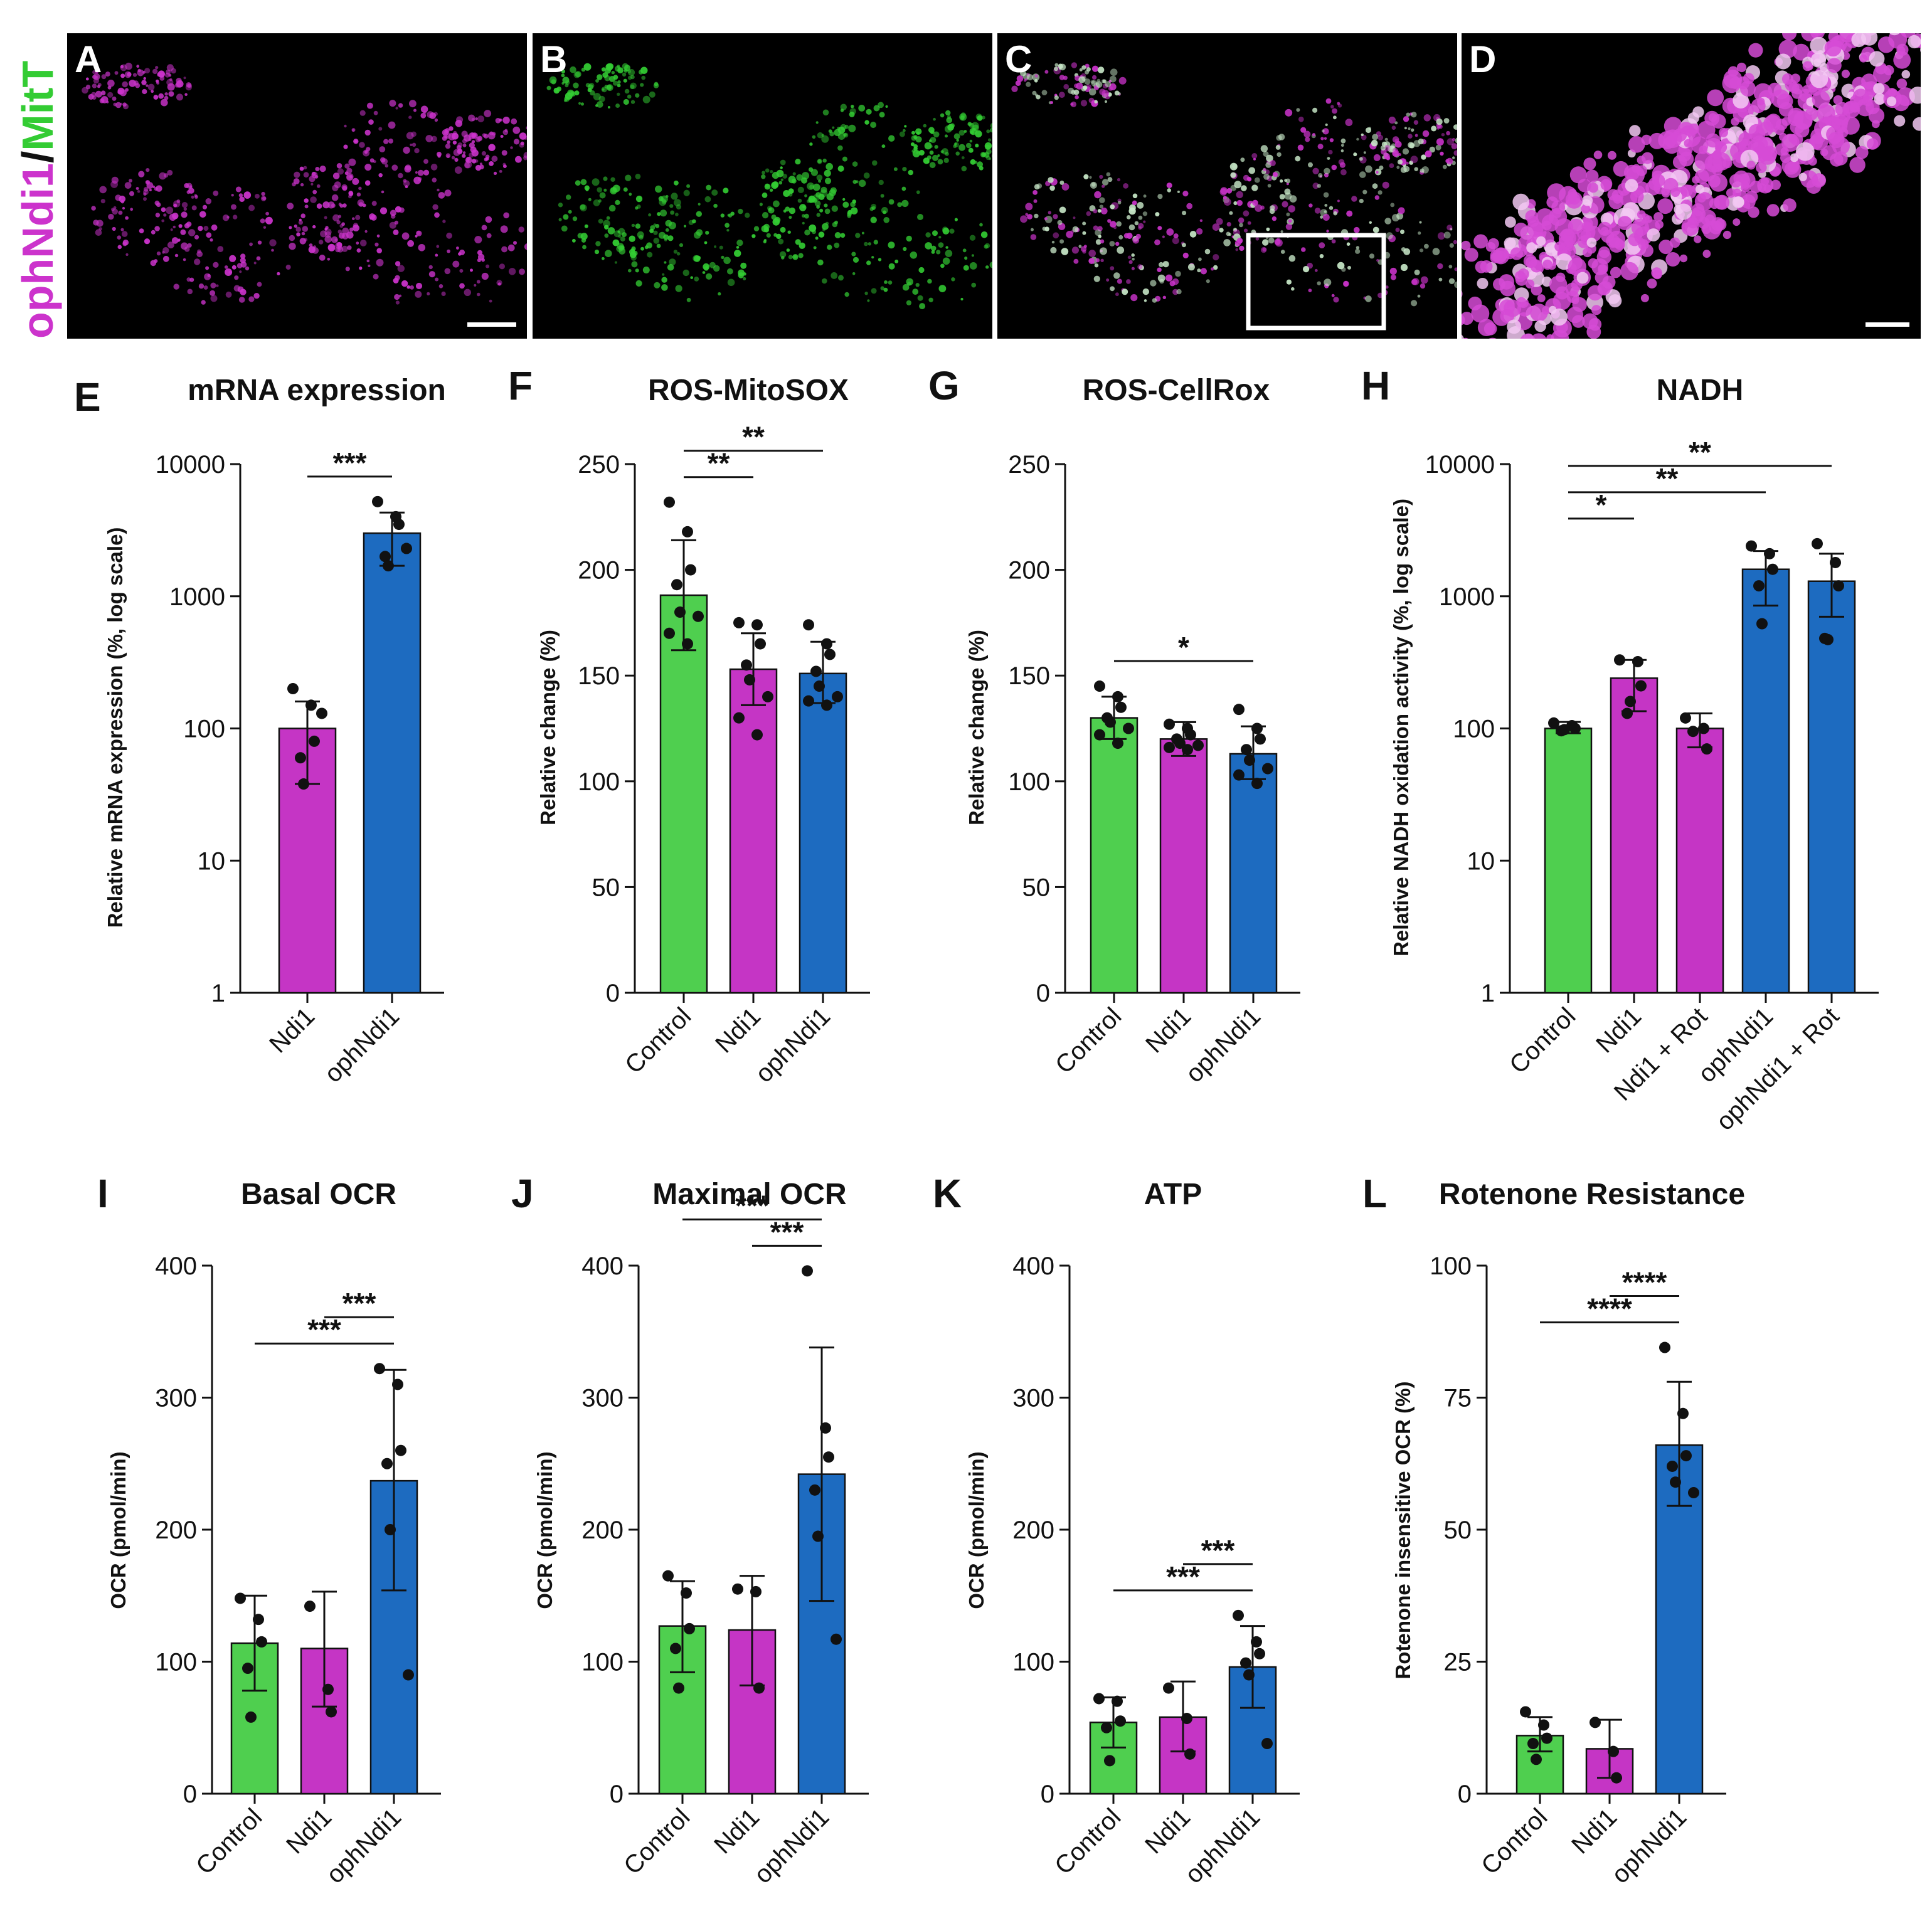 This screenshot has width=1932, height=1921. Describe the element at coordinates (1635, 835) in the screenshot. I see `bar-ndi1` at that location.